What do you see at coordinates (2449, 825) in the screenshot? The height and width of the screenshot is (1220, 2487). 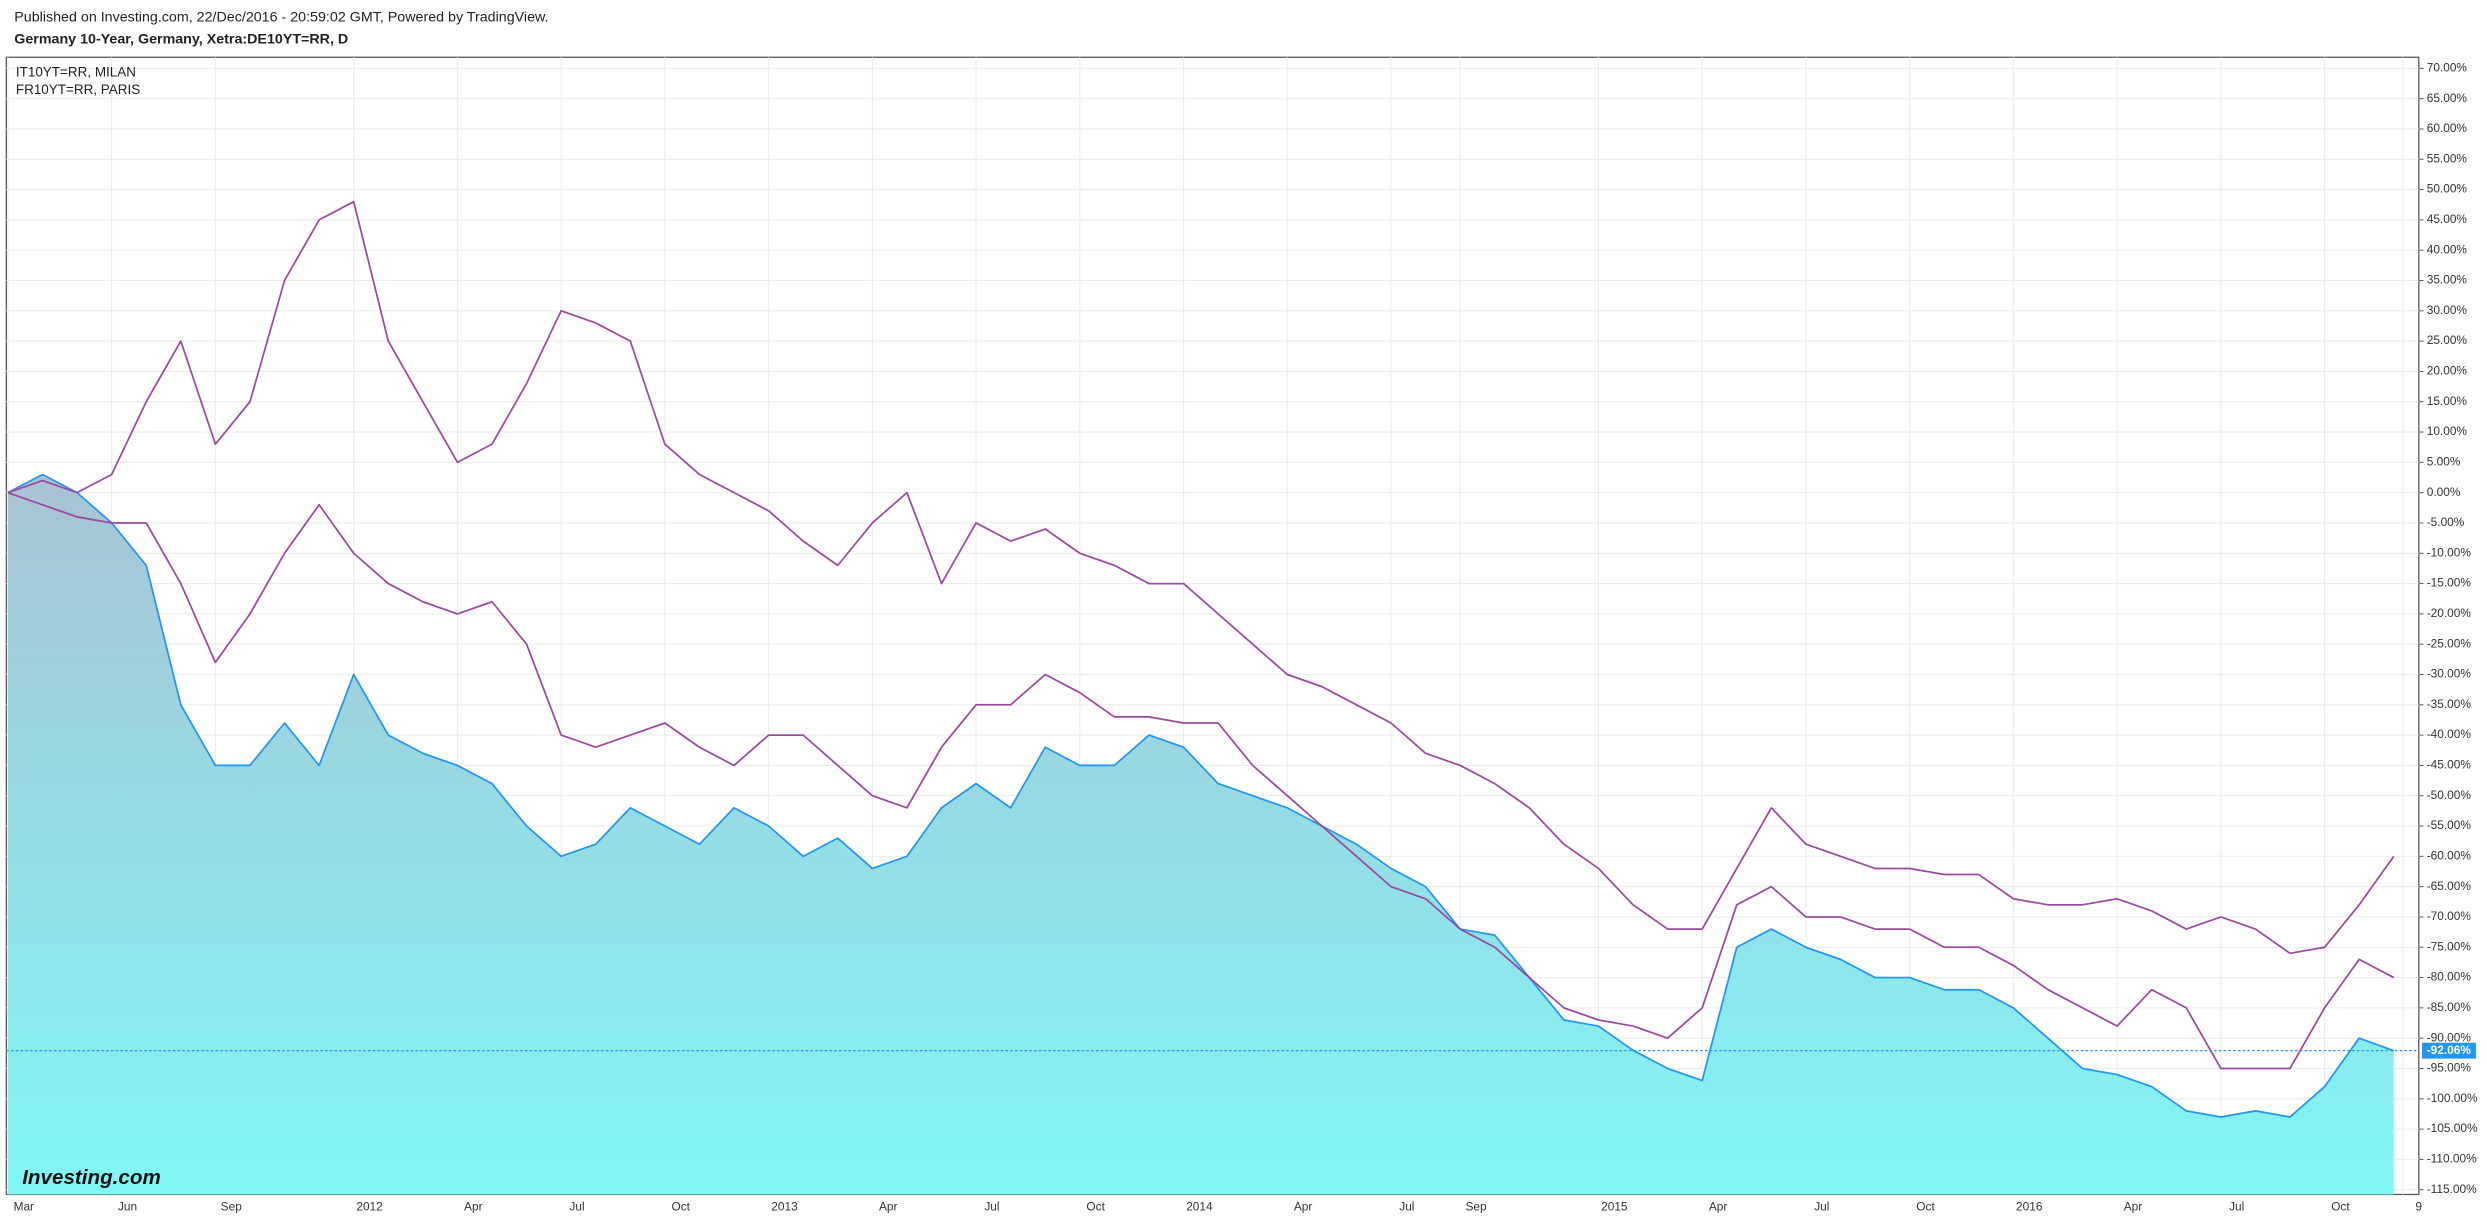 I see `y-tick-label: -55.00%` at bounding box center [2449, 825].